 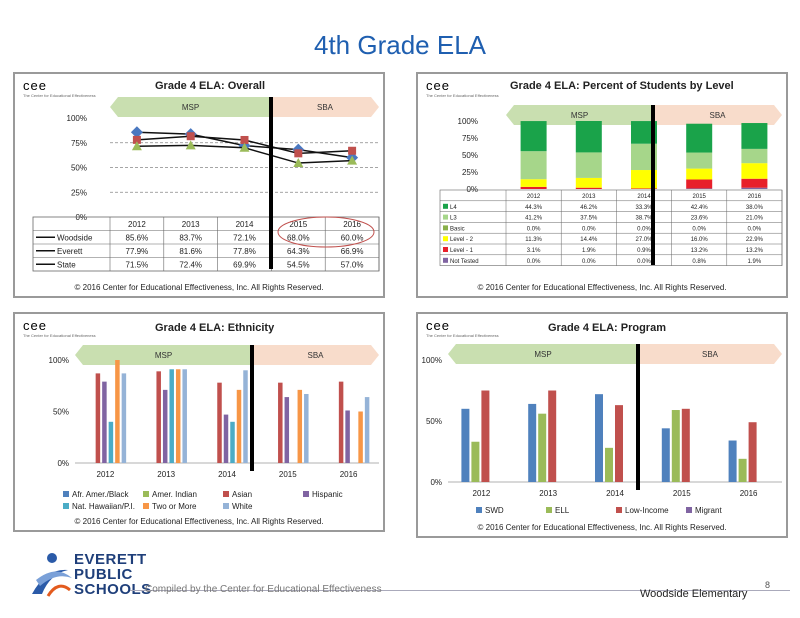 What do you see at coordinates (70, 251) in the screenshot?
I see `legend-label-everett: Everett` at bounding box center [70, 251].